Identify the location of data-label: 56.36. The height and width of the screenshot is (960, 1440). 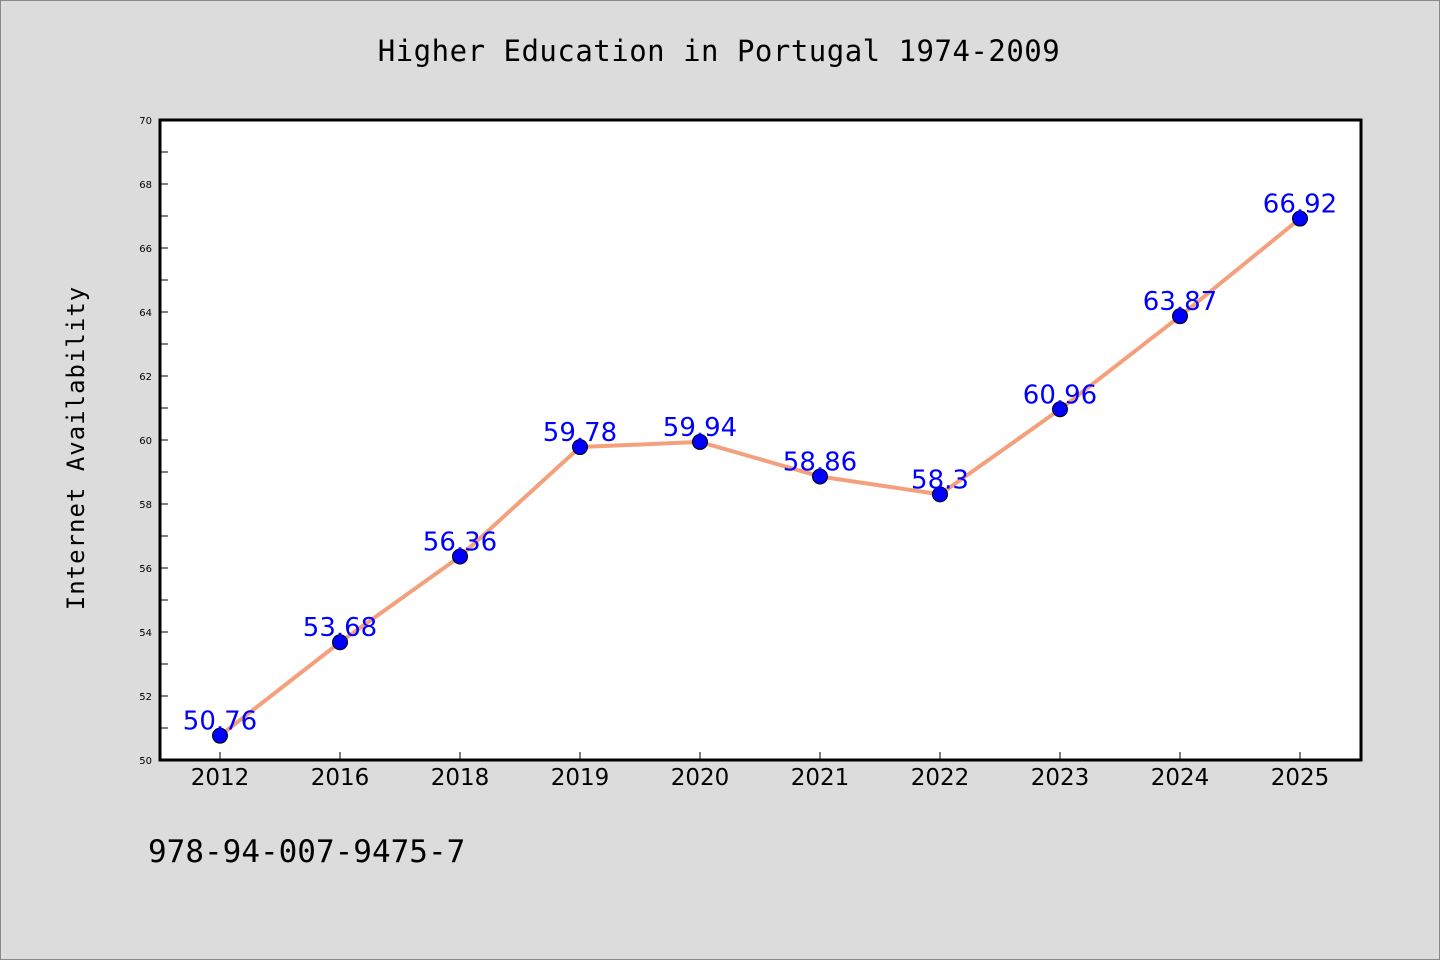
(460, 542).